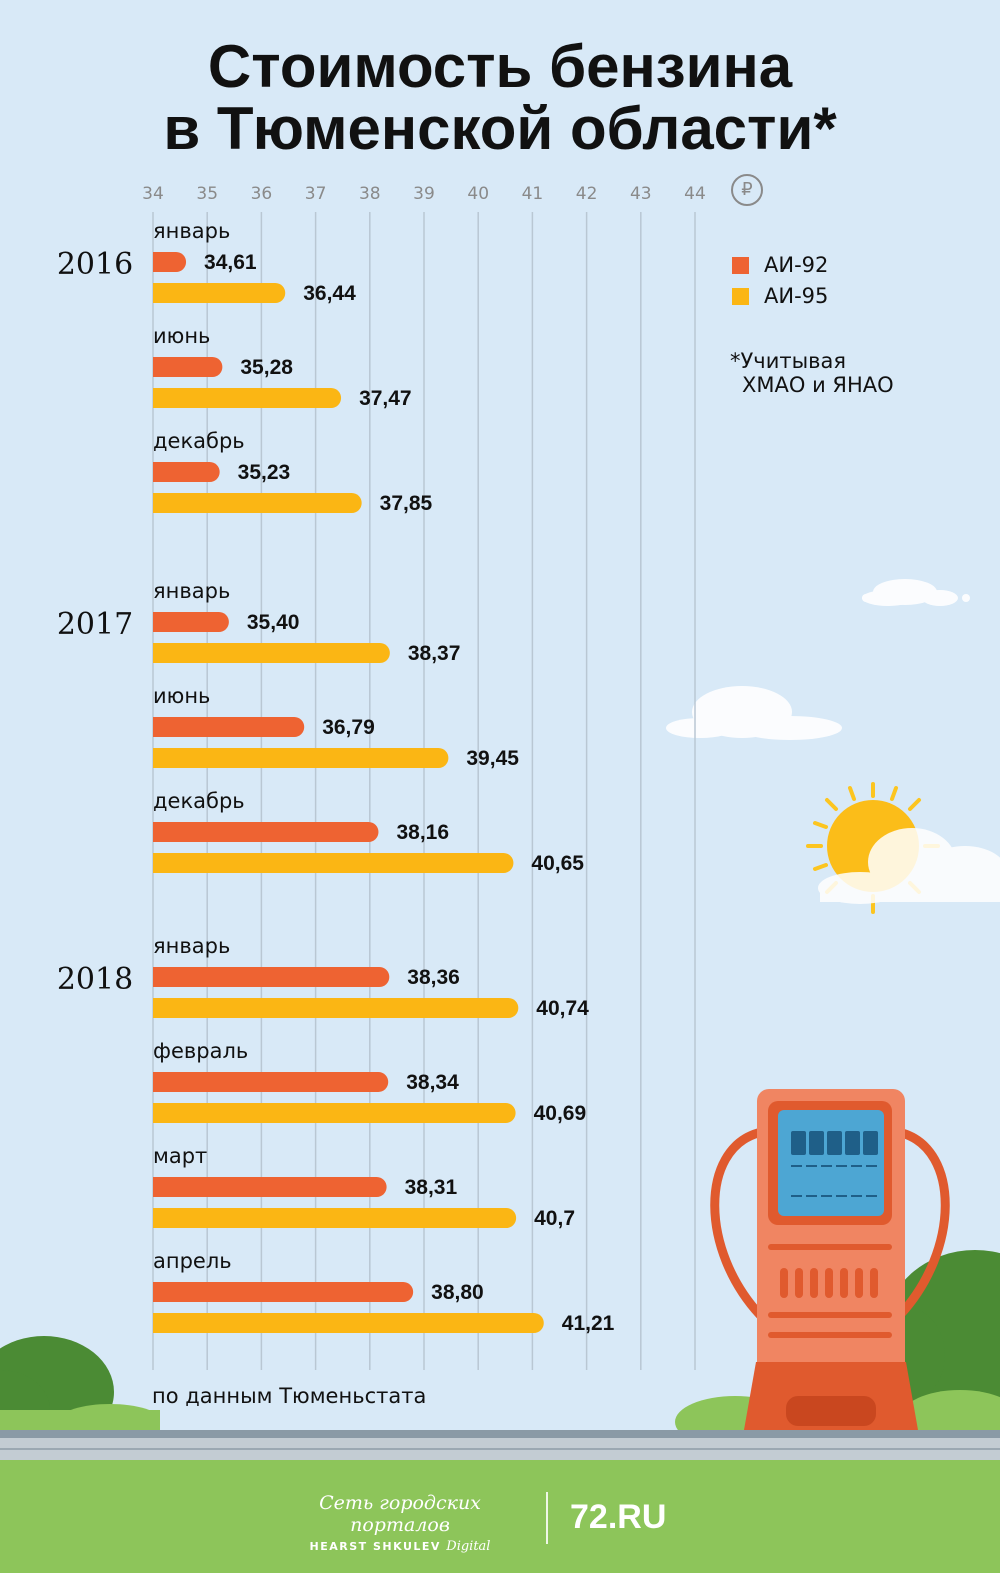 Image resolution: width=1000 pixels, height=1573 pixels. I want to click on x-tick-label: 37, so click(316, 194).